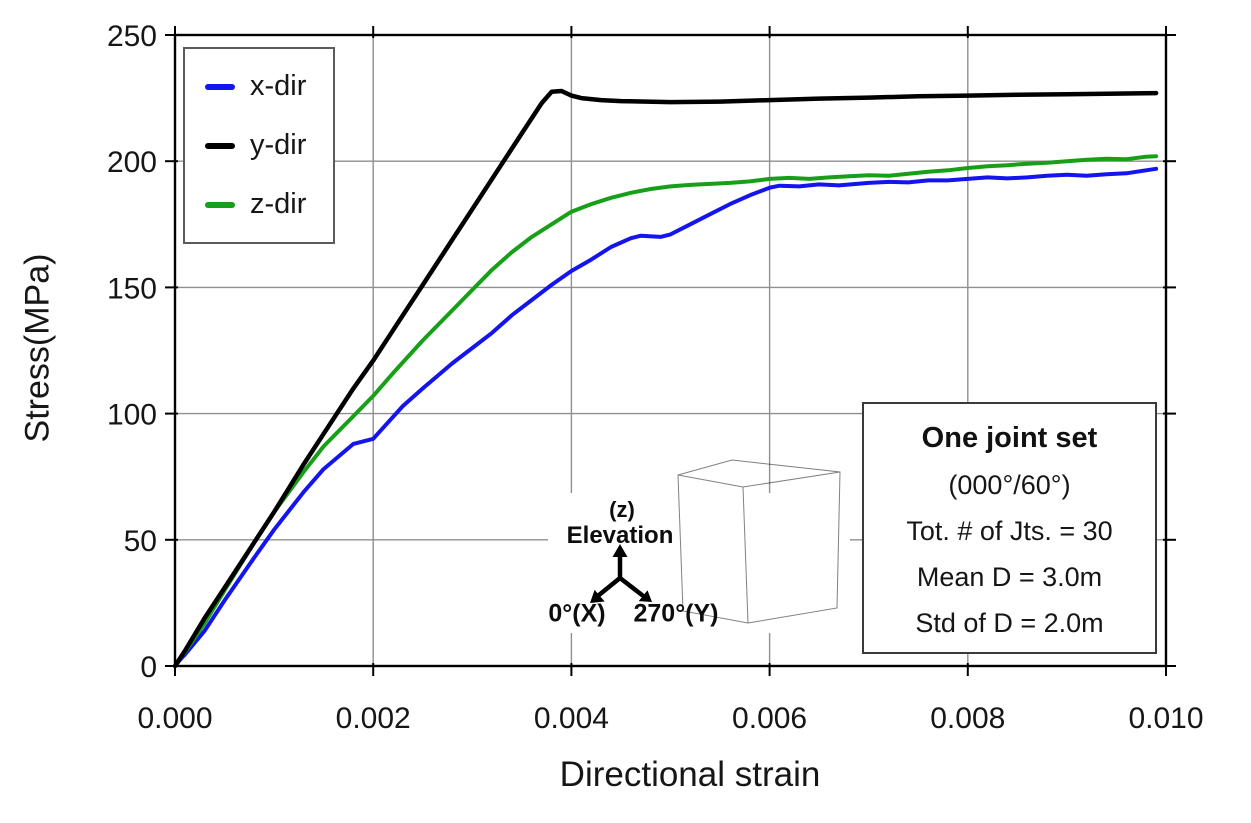 The width and height of the screenshot is (1251, 823). What do you see at coordinates (1009, 437) in the screenshot?
I see `annotation-title: One joint set` at bounding box center [1009, 437].